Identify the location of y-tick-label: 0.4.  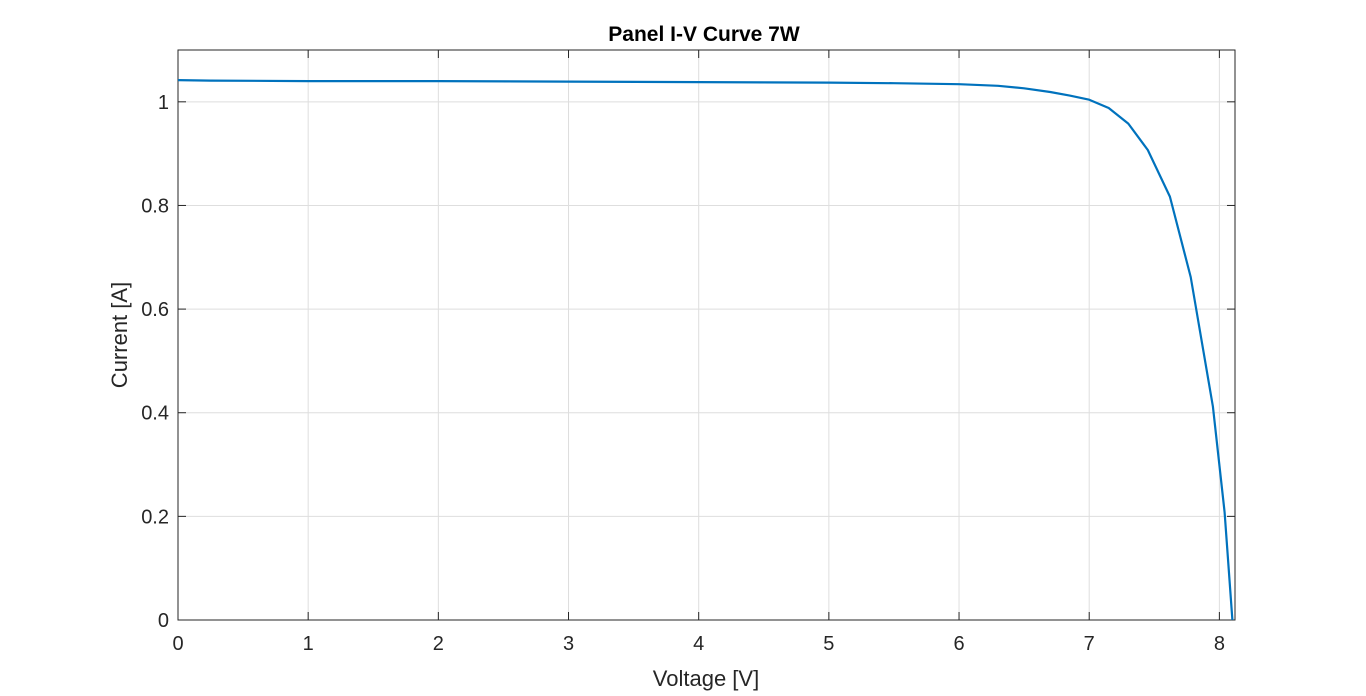
(155, 414).